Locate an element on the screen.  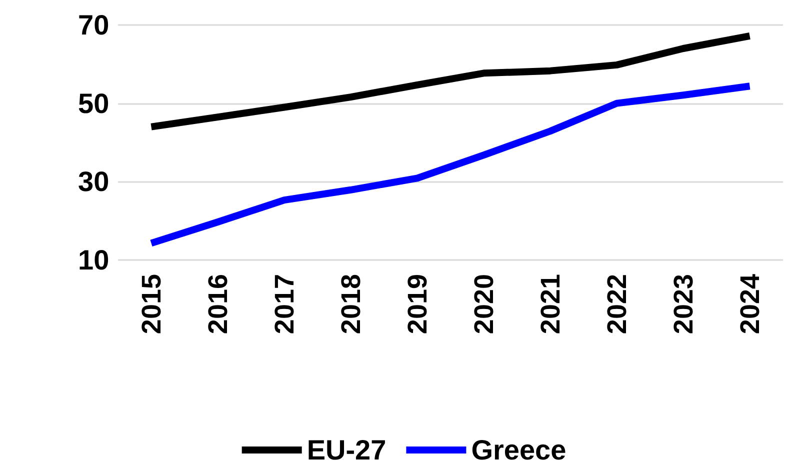
y-tick-label: 30 is located at coordinates (94, 182).